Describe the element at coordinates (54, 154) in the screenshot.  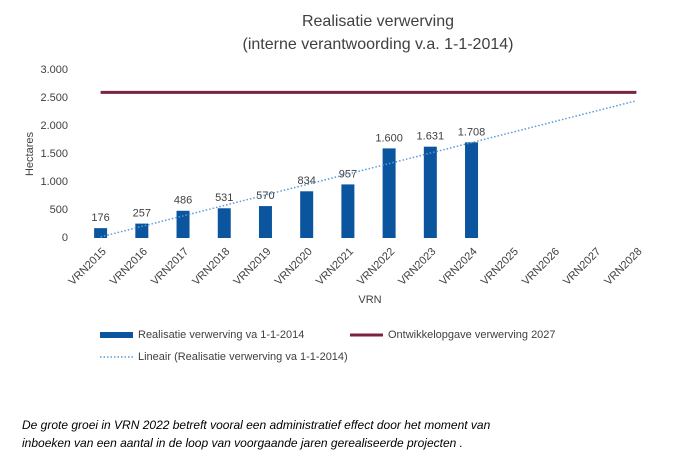
I see `y-tick-label: 1.500` at that location.